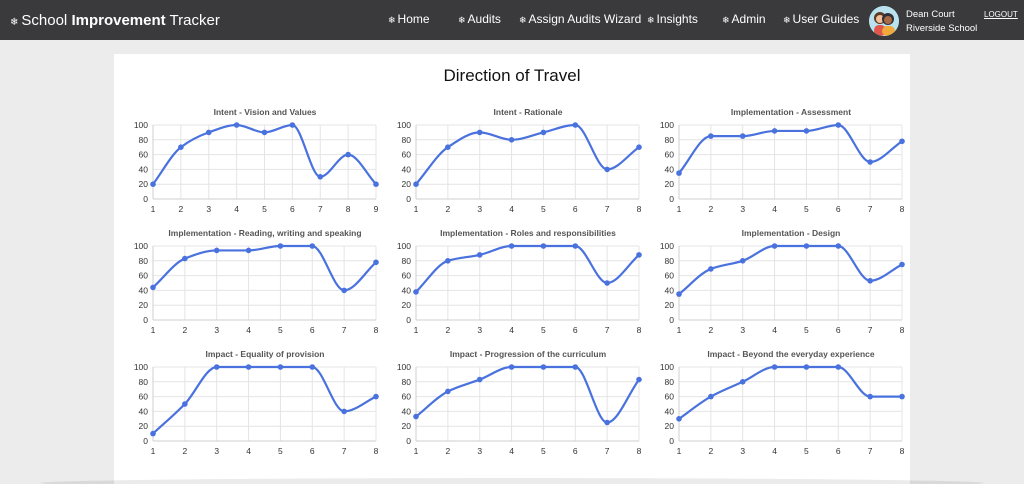 The width and height of the screenshot is (1024, 484). What do you see at coordinates (409, 19) in the screenshot?
I see `nav-home: ❄ Home` at bounding box center [409, 19].